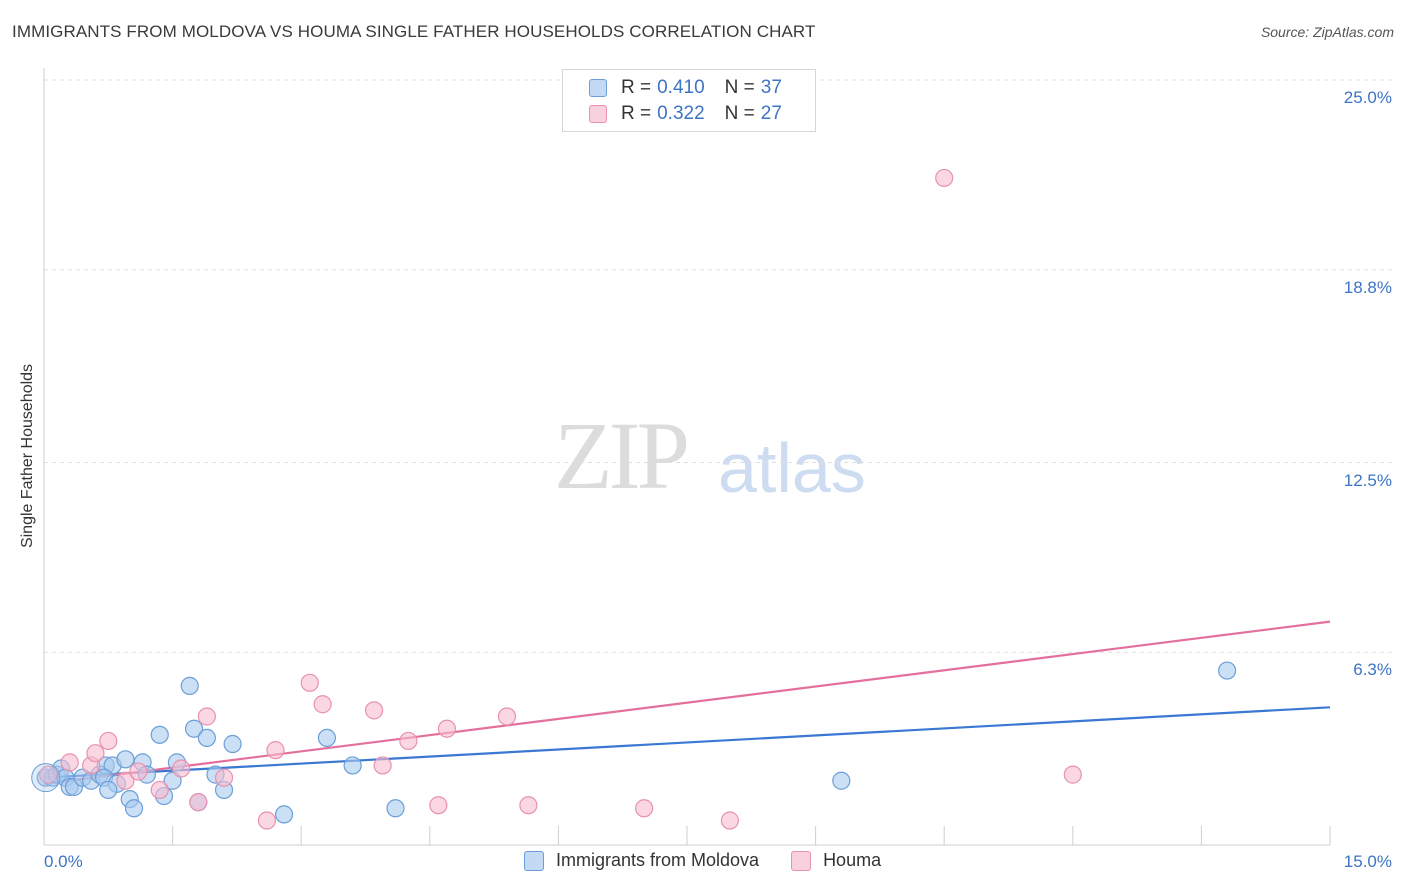 The image size is (1406, 892). I want to click on legend-item-houma: Houma, so click(836, 860).